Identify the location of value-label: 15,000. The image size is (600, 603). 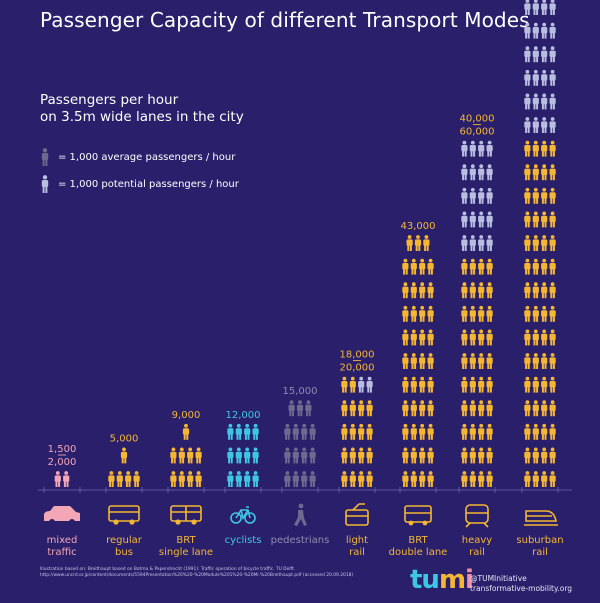
(300, 391).